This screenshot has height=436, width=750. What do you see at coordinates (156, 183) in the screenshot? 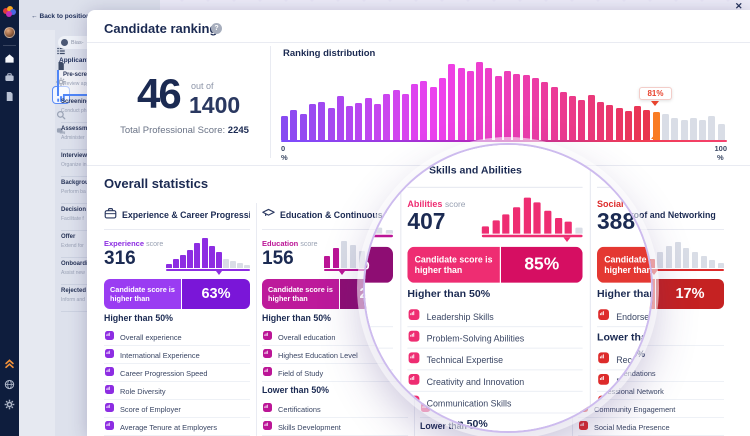
I see `overall-statistics-title: Overall statistics` at bounding box center [156, 183].